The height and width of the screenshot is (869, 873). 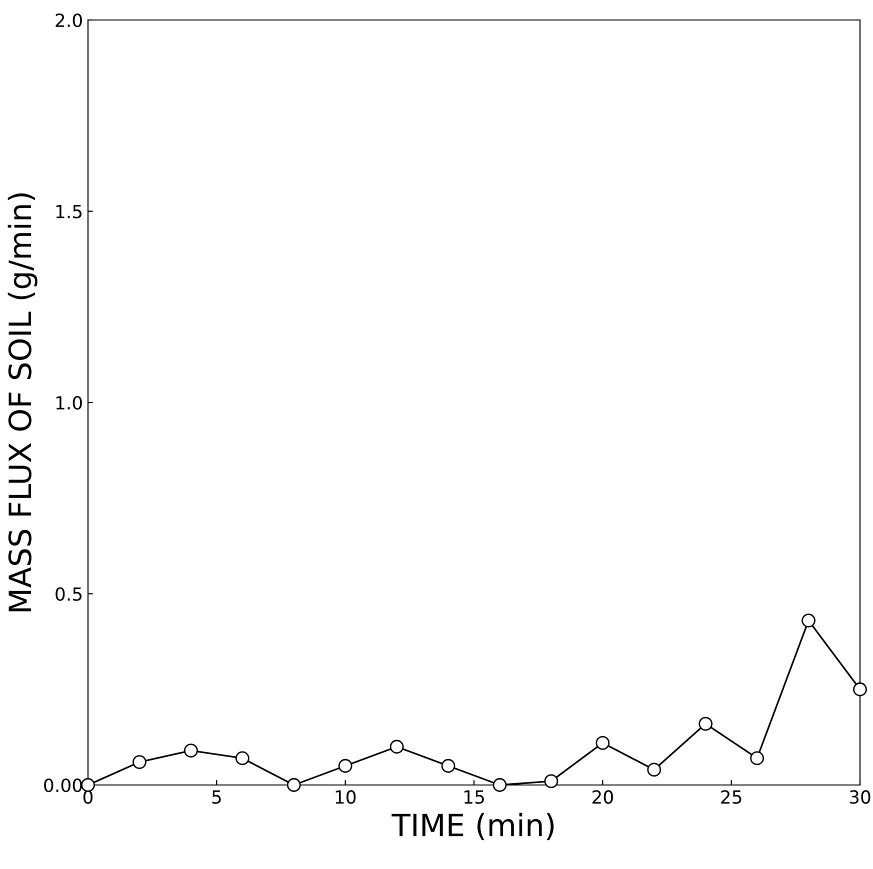 I want to click on y-tick-label: 0.5, so click(x=69, y=594).